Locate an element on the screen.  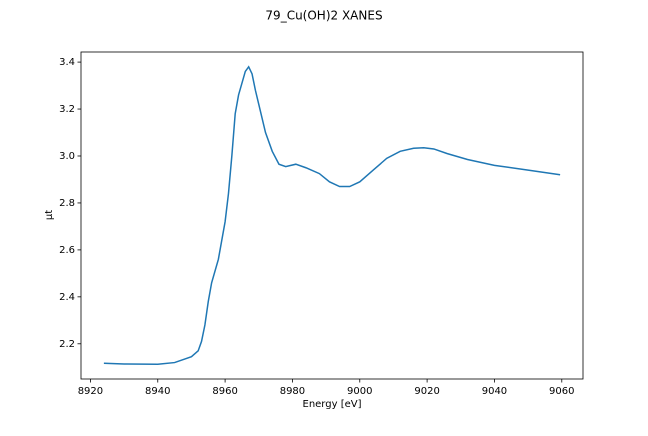
chart-title: 79_Cu(OH)2 XANES is located at coordinates (323, 16).